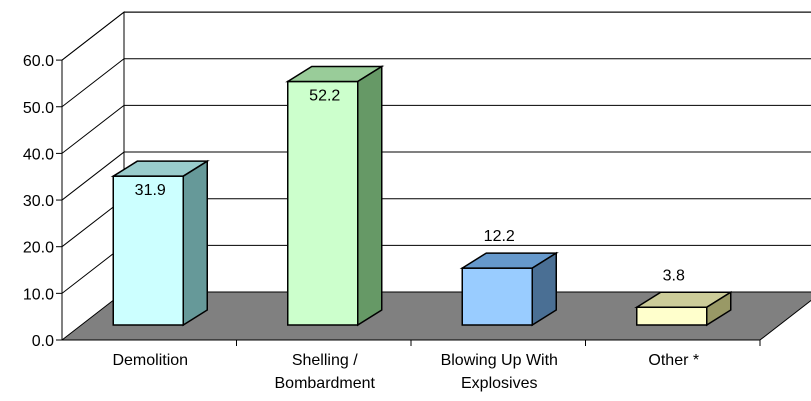  Describe the element at coordinates (38, 61) in the screenshot. I see `y-tick-label: 60.0` at that location.